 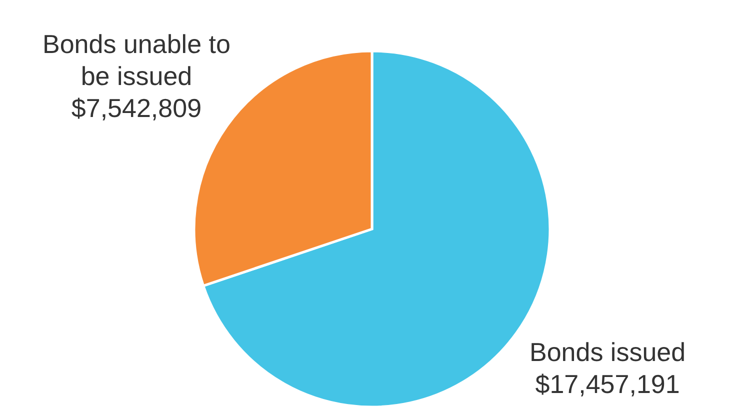 I want to click on slice-label: Bonds unable to be issued, so click(x=136, y=60).